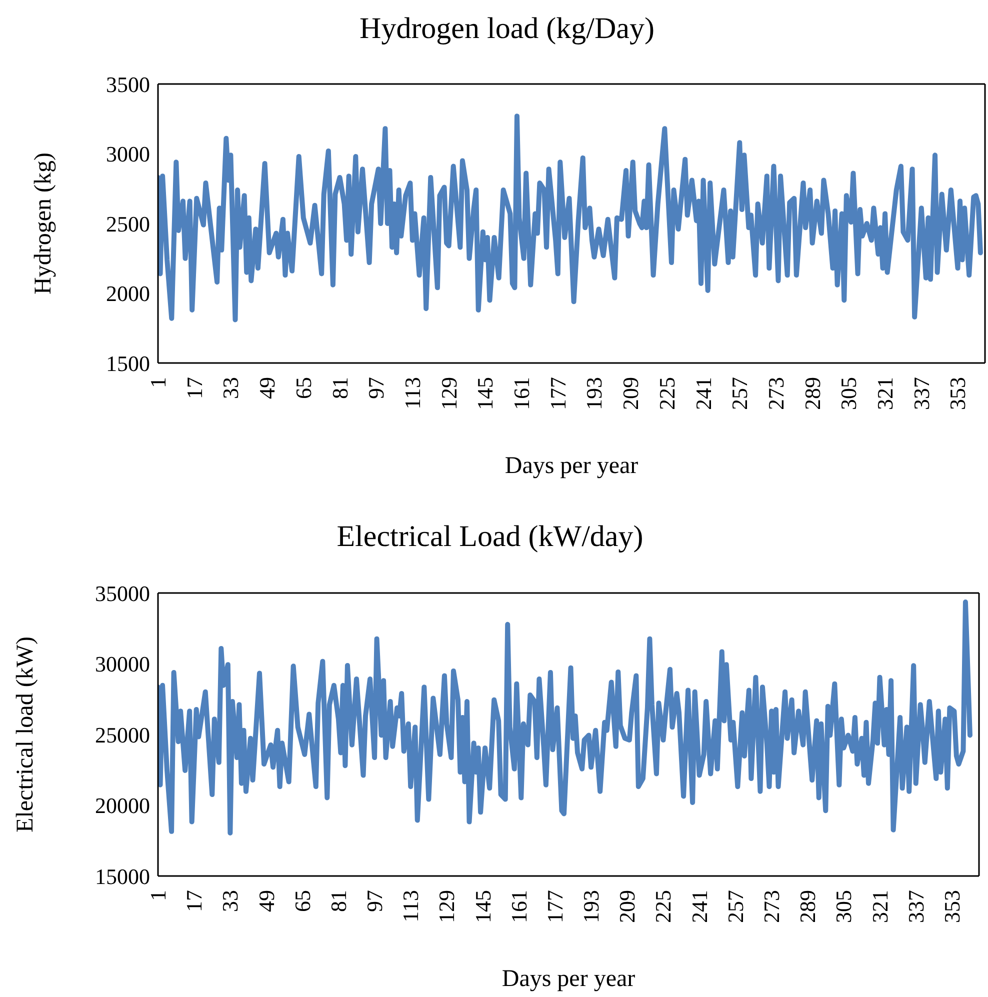 The height and width of the screenshot is (997, 988). What do you see at coordinates (43, 223) in the screenshot?
I see `y-axis-title: Hydrogen (kg)` at bounding box center [43, 223].